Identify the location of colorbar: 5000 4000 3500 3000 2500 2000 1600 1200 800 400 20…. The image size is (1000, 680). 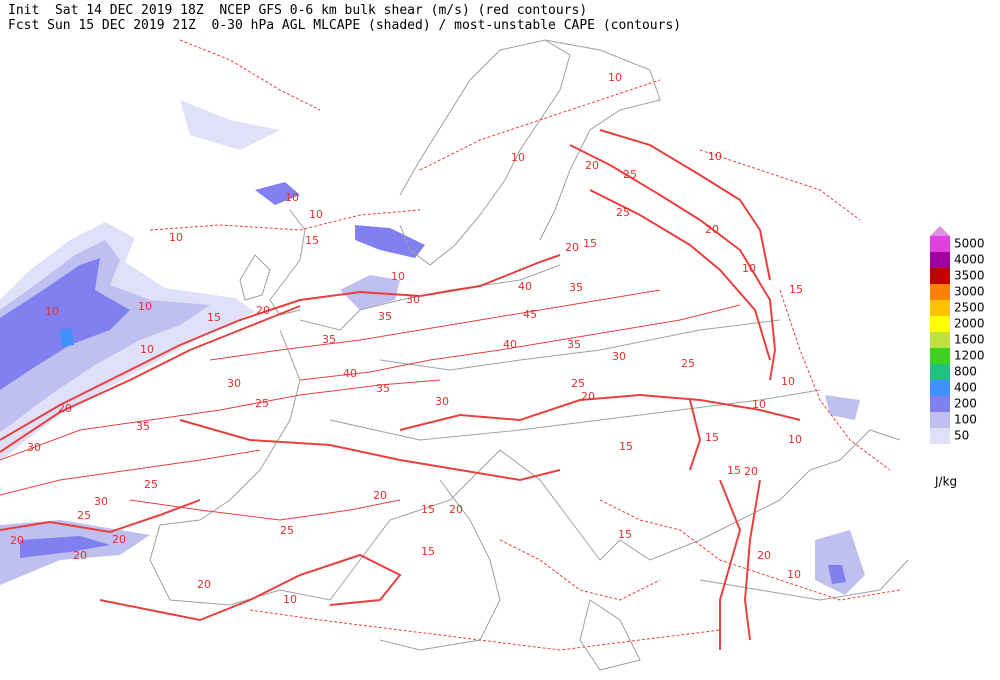
(957, 357).